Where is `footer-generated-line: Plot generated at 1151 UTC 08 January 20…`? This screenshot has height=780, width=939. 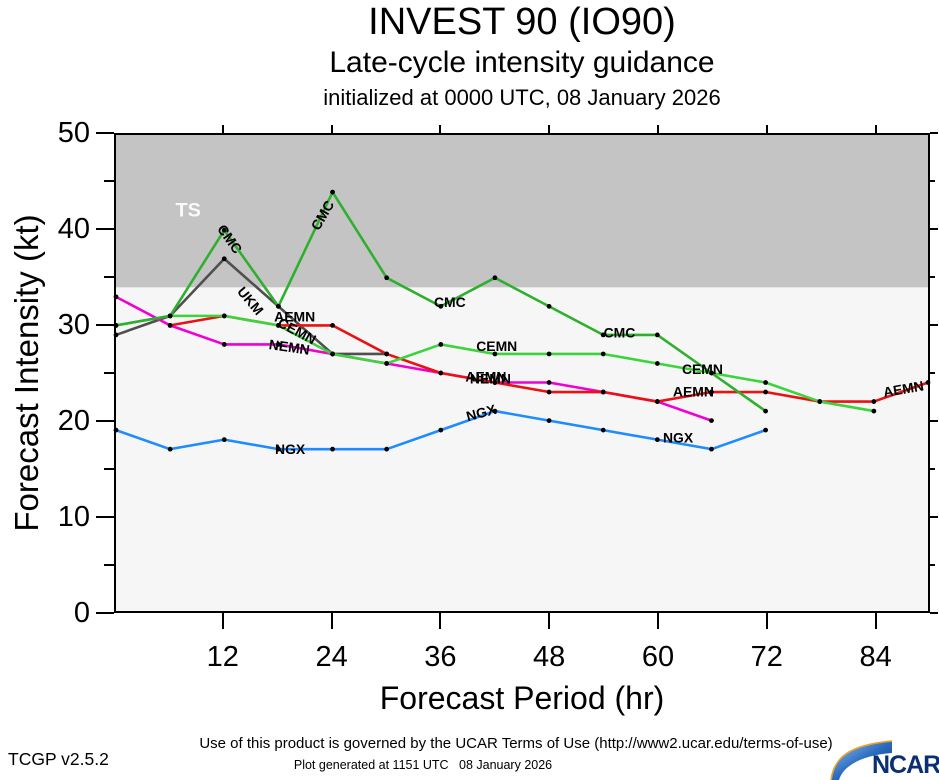 footer-generated-line: Plot generated at 1151 UTC 08 January 20… is located at coordinates (423, 765).